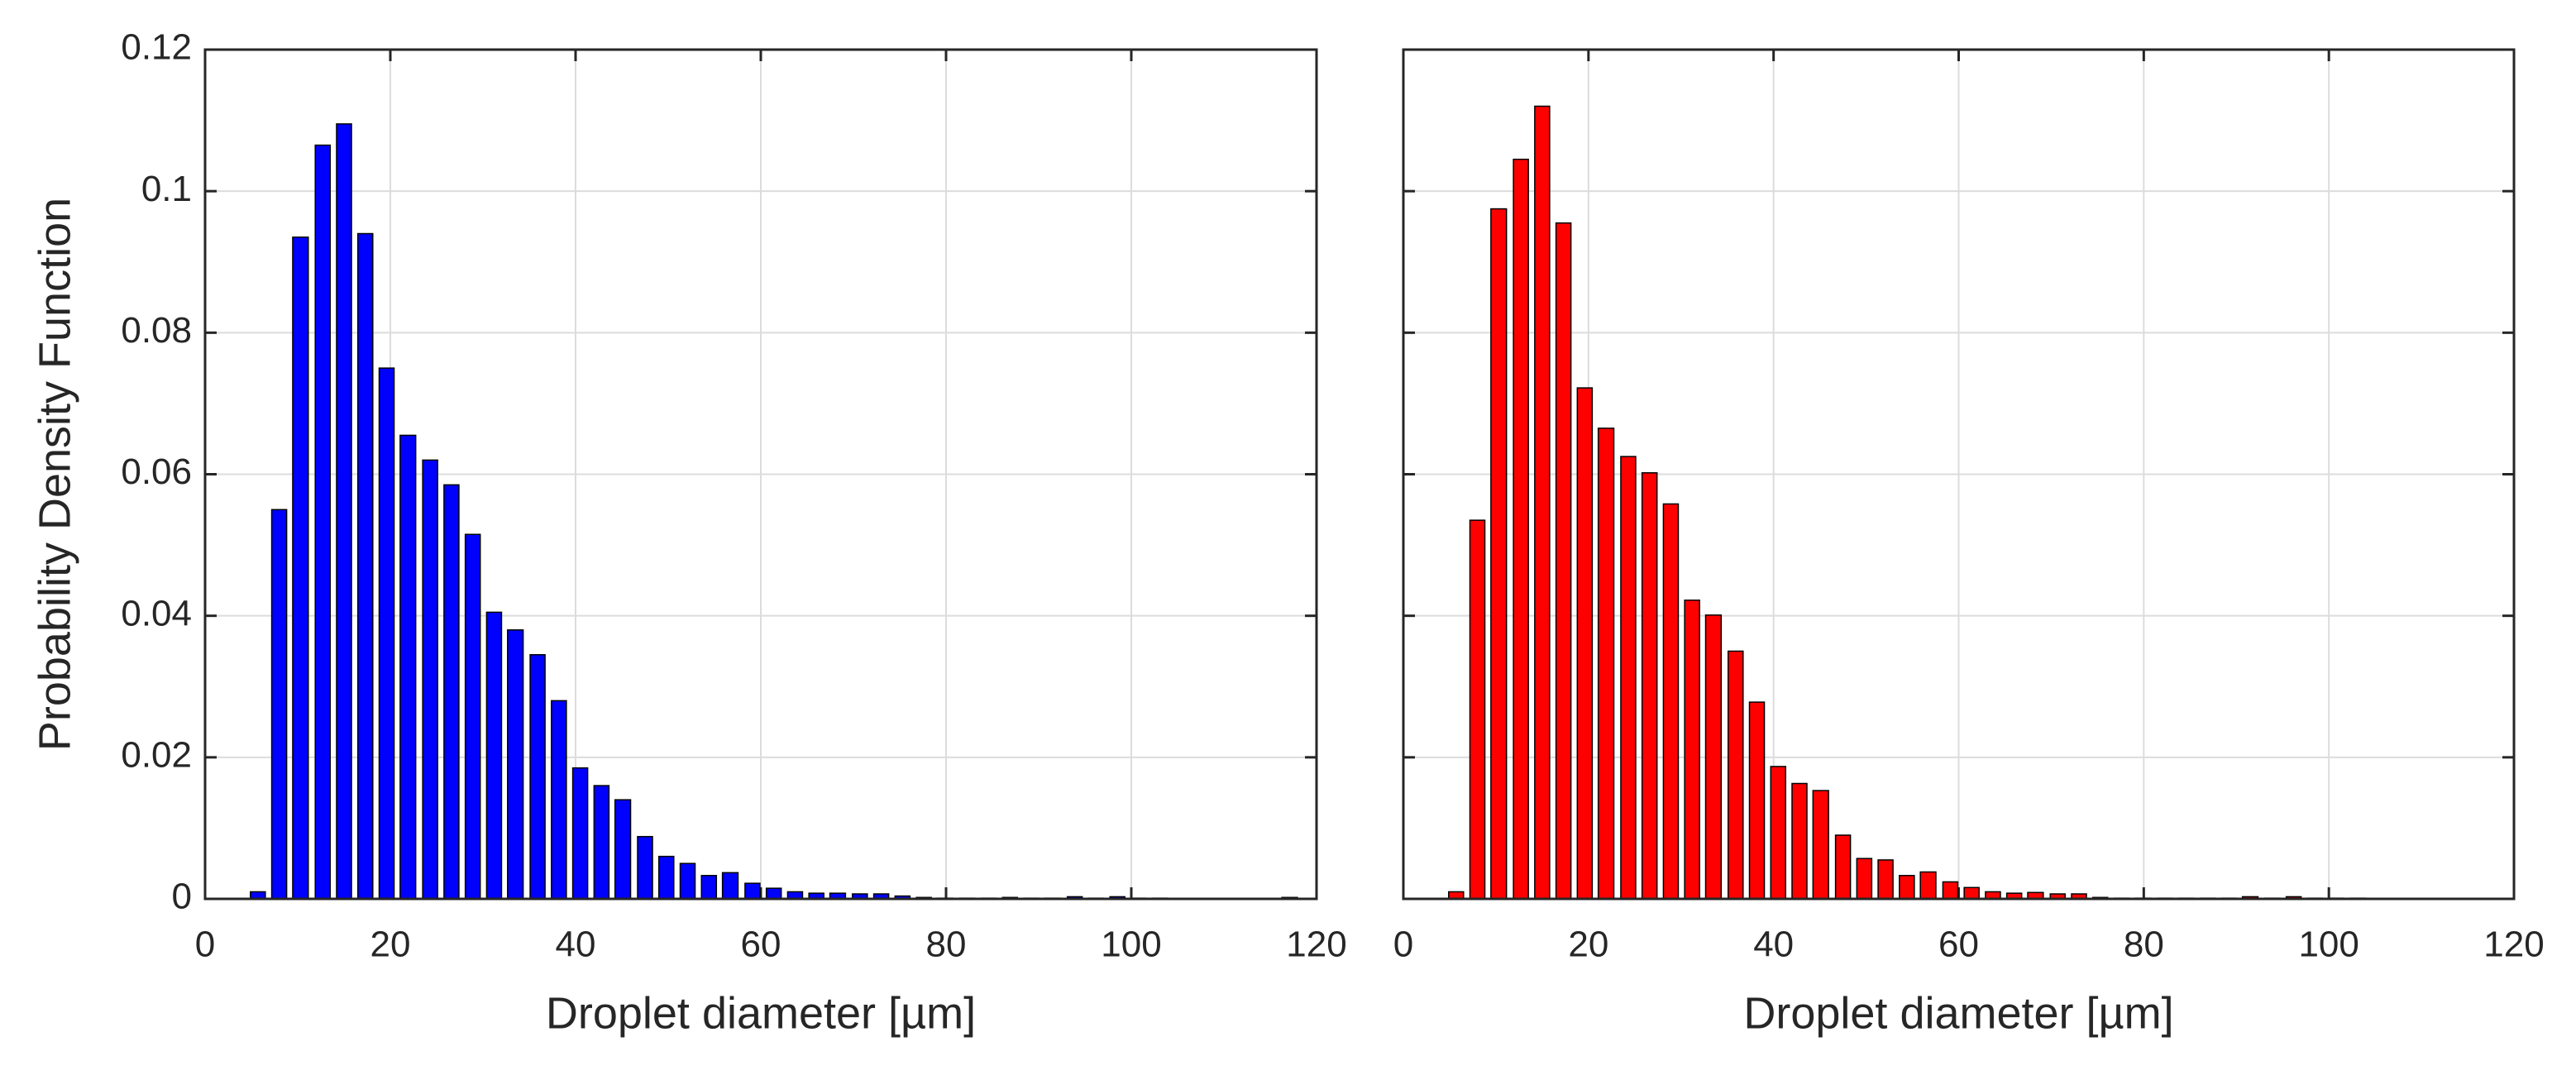 The width and height of the screenshot is (2576, 1075). I want to click on y-tick-label: 0, so click(182, 897).